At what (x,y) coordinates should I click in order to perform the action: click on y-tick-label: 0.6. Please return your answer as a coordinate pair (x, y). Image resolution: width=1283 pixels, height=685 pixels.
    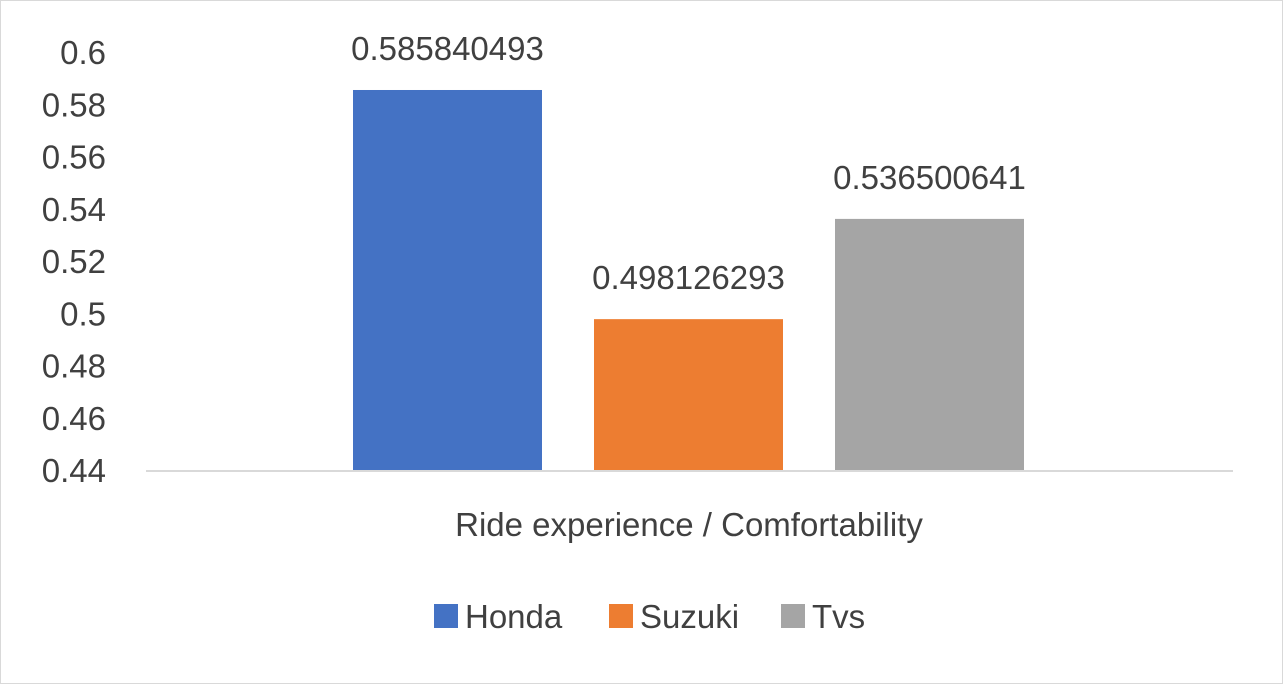
    Looking at the image, I should click on (83, 52).